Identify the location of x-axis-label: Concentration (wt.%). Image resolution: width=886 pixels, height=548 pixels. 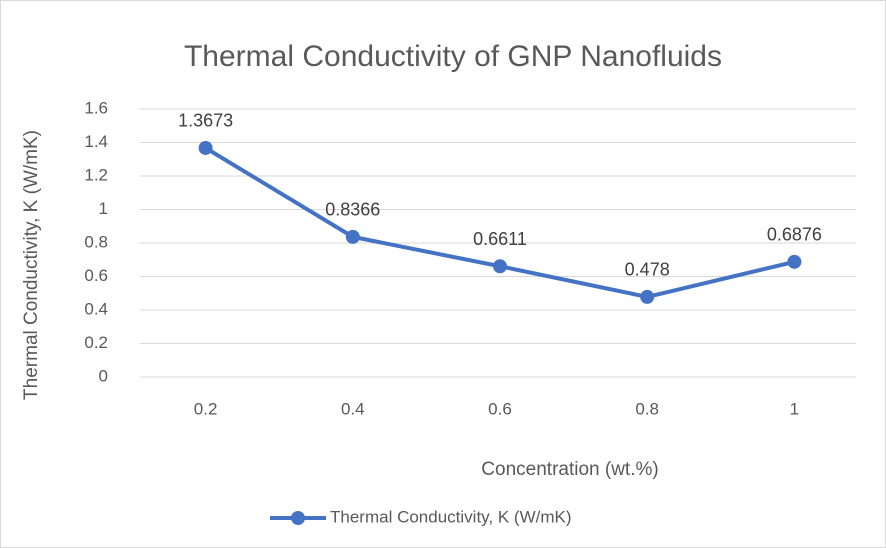
(569, 469).